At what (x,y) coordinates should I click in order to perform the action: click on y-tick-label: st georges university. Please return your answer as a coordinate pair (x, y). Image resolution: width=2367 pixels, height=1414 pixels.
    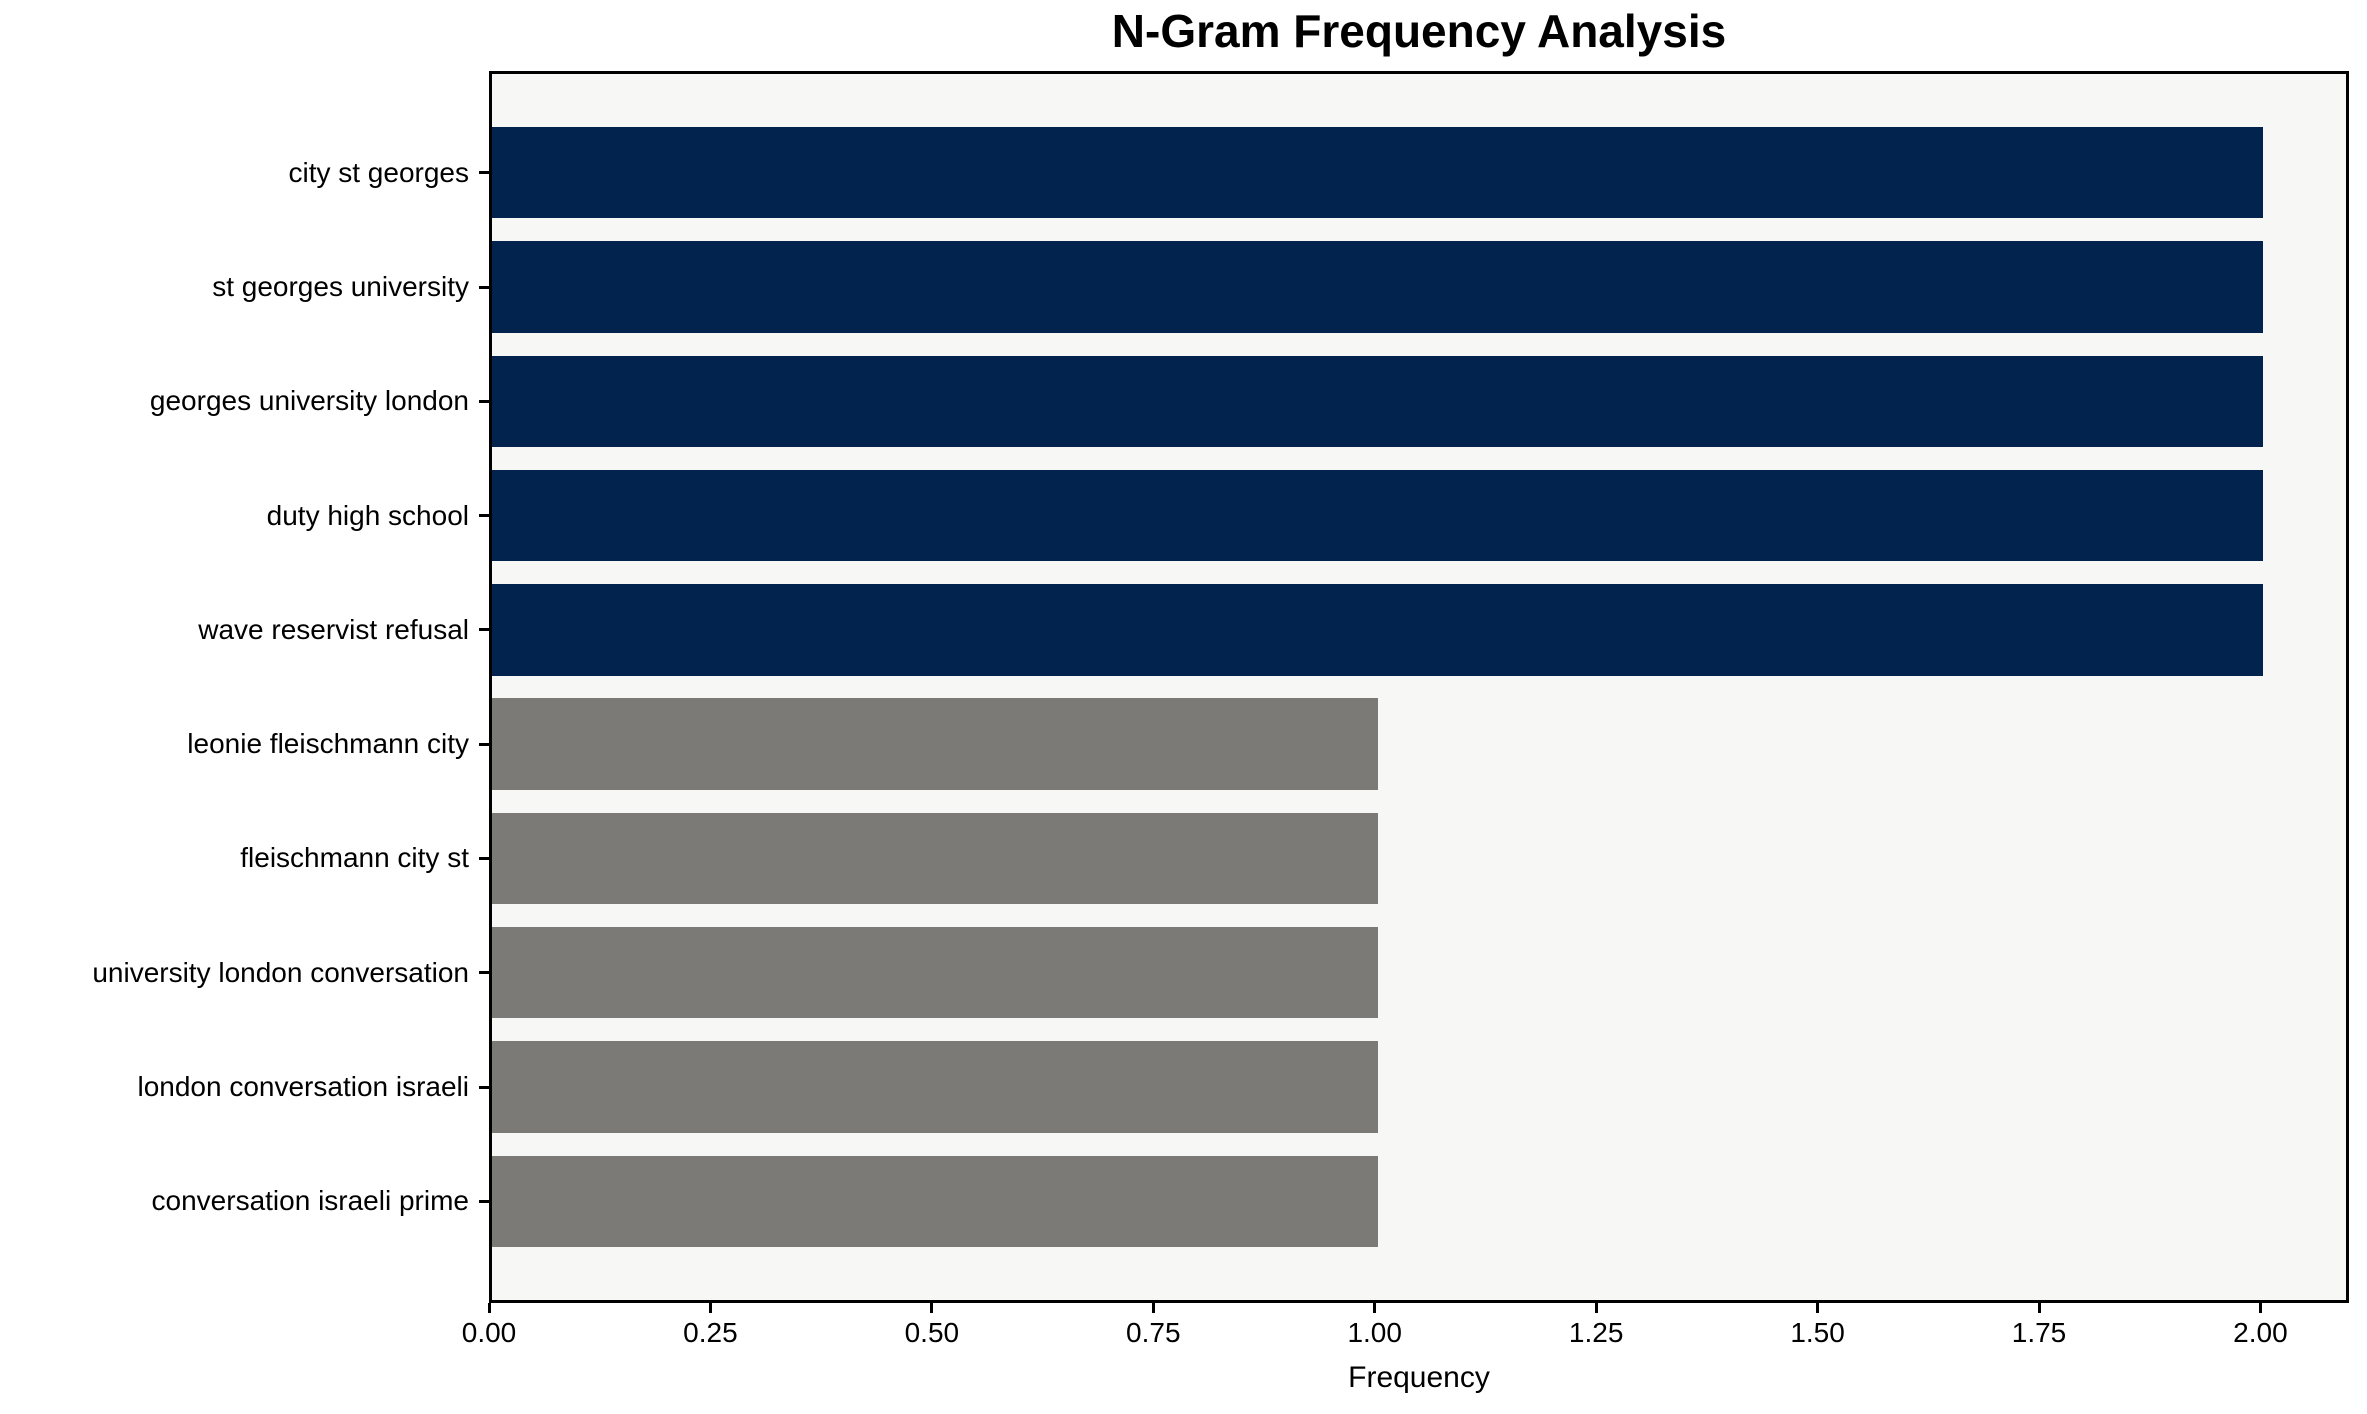
    Looking at the image, I should click on (340, 286).